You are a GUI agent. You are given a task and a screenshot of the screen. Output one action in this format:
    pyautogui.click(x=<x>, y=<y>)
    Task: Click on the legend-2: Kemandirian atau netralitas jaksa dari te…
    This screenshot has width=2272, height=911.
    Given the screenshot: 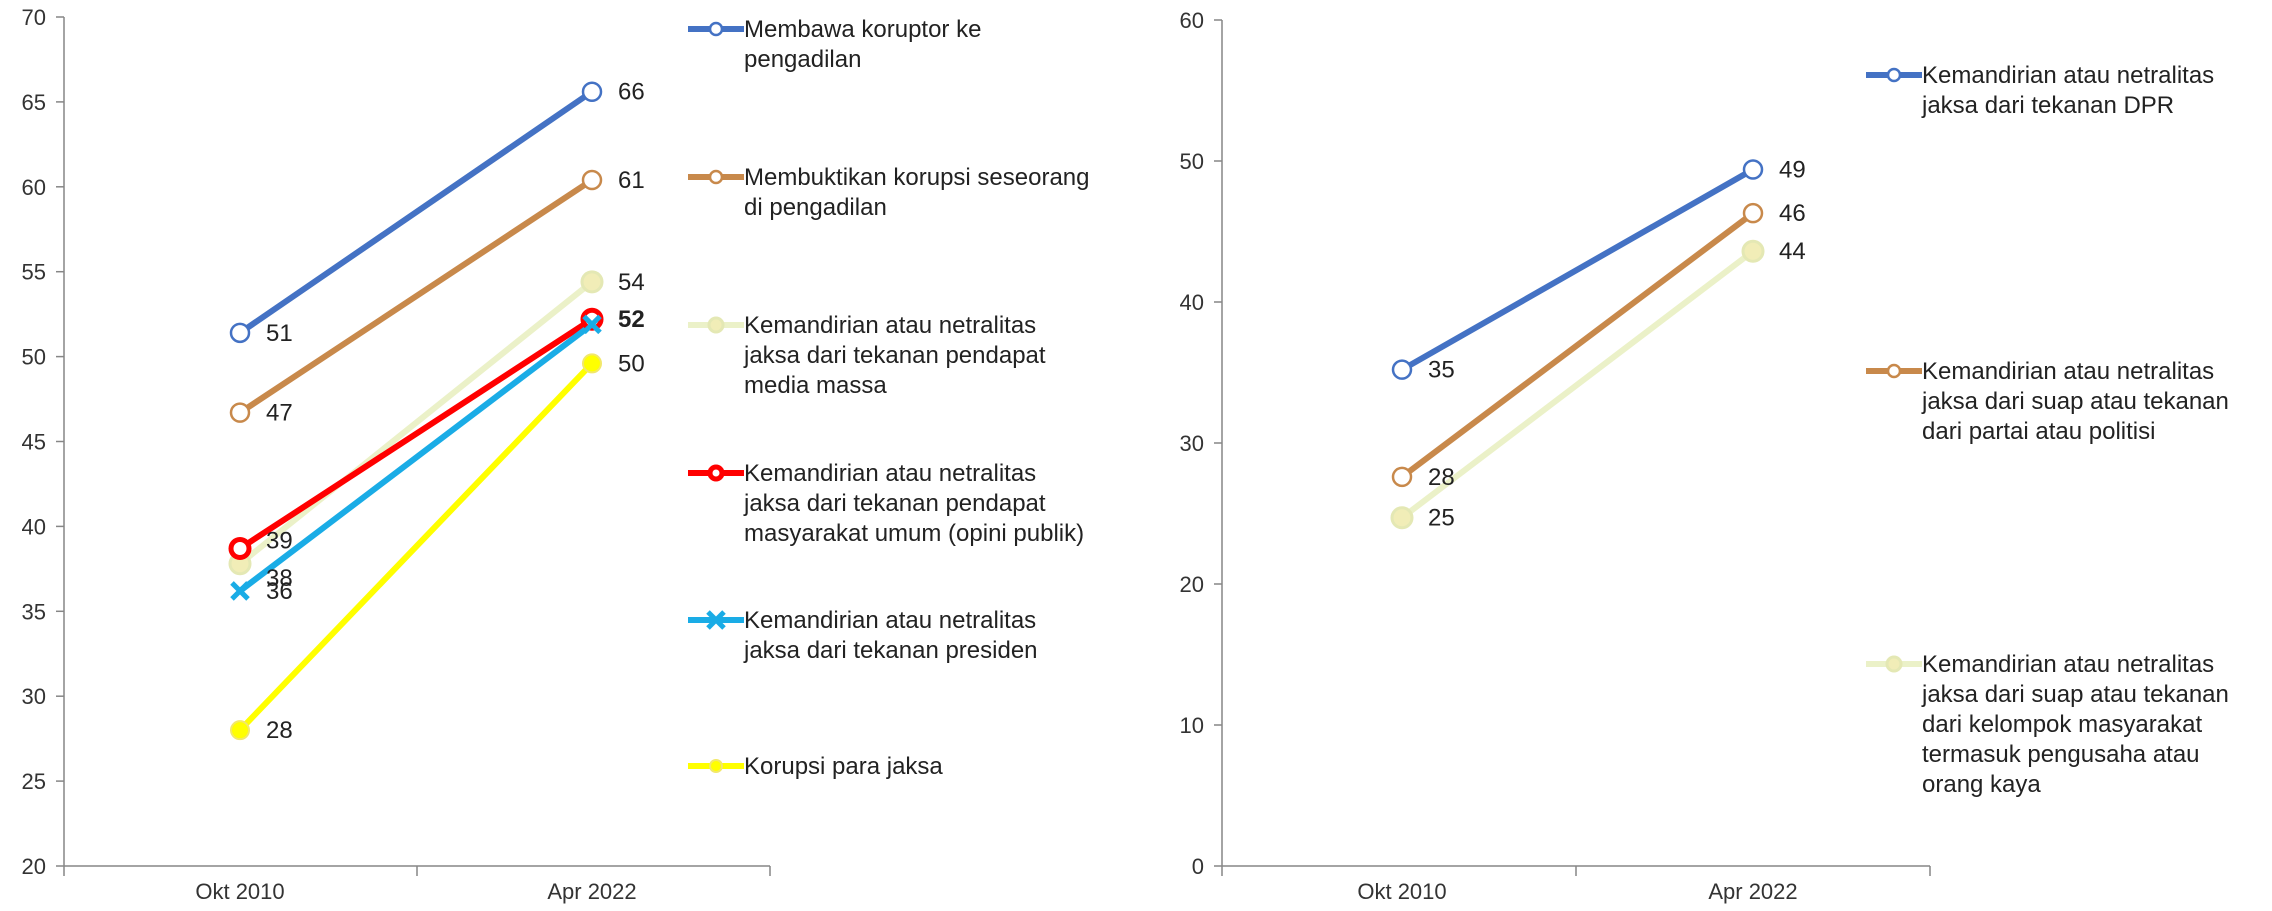 What is the action you would take?
    pyautogui.click(x=2047, y=430)
    